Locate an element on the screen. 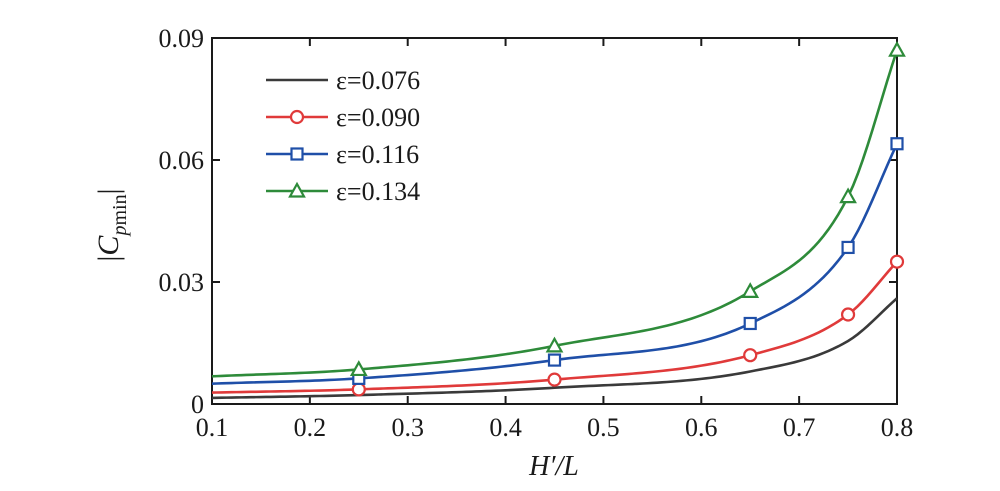  x-tick-label: 0.3 is located at coordinates (407, 427).